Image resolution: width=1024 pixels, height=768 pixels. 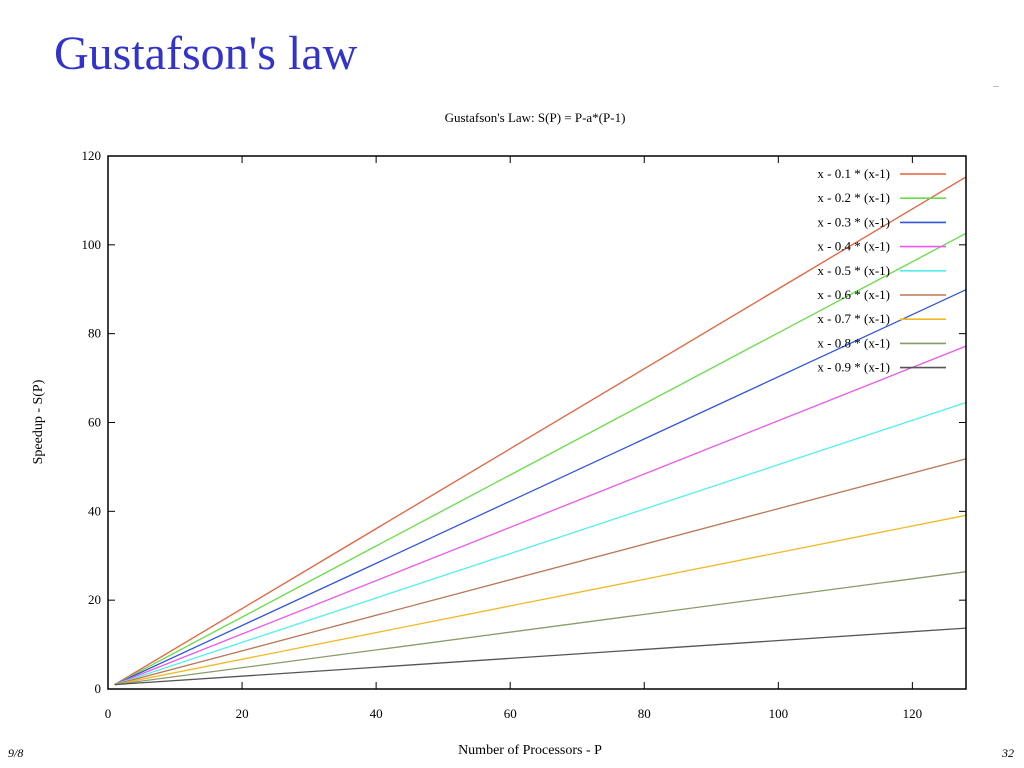 What do you see at coordinates (644, 713) in the screenshot?
I see `x-tick-label: 80` at bounding box center [644, 713].